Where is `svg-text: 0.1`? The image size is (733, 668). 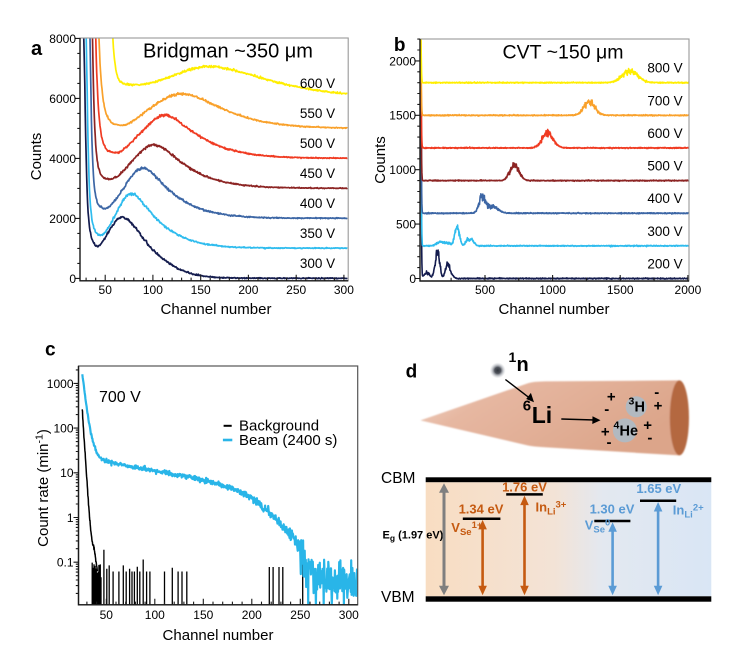
svg-text: 0.1 is located at coordinates (65, 563).